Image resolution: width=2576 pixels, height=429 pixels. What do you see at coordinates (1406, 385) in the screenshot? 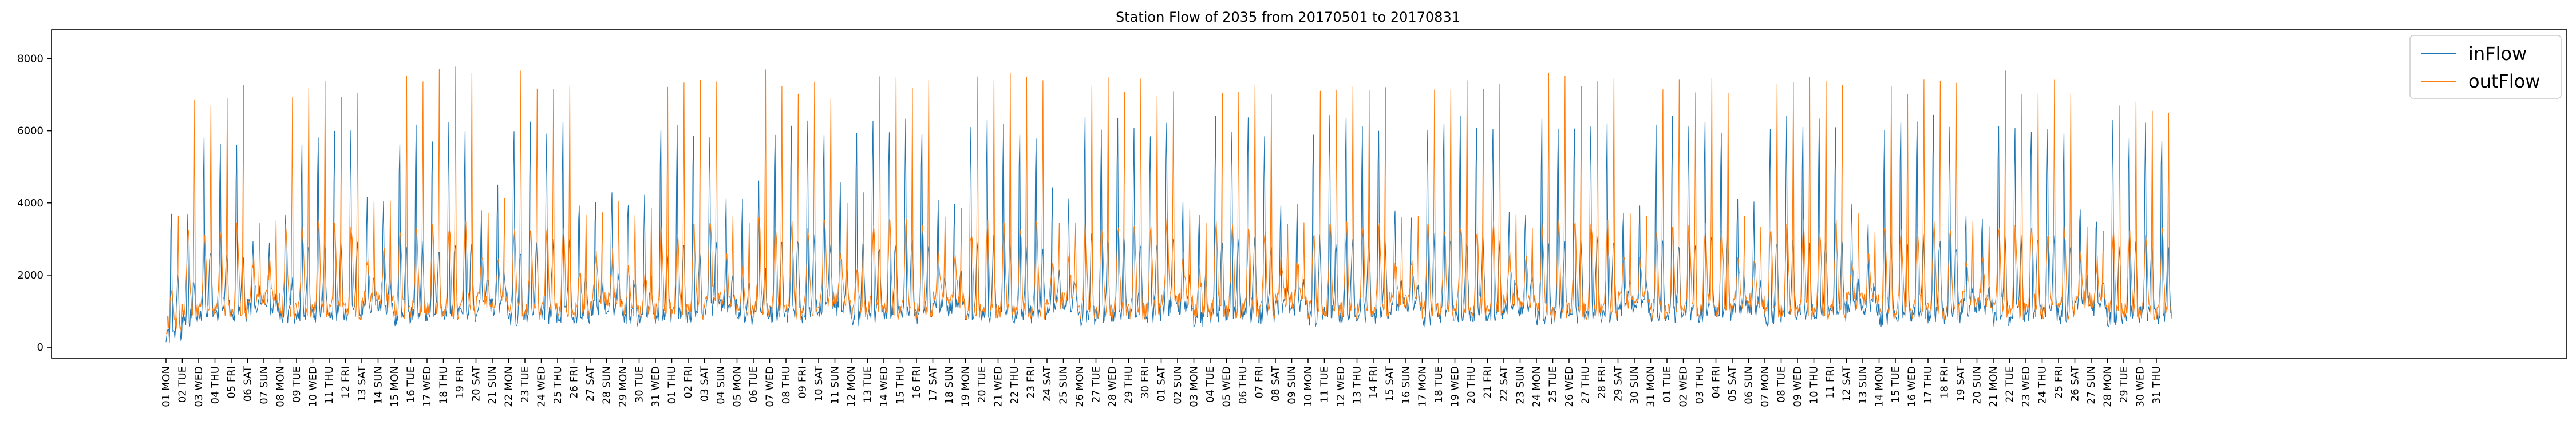
I see `x-tick-label-76: 16 SUN` at bounding box center [1406, 385].